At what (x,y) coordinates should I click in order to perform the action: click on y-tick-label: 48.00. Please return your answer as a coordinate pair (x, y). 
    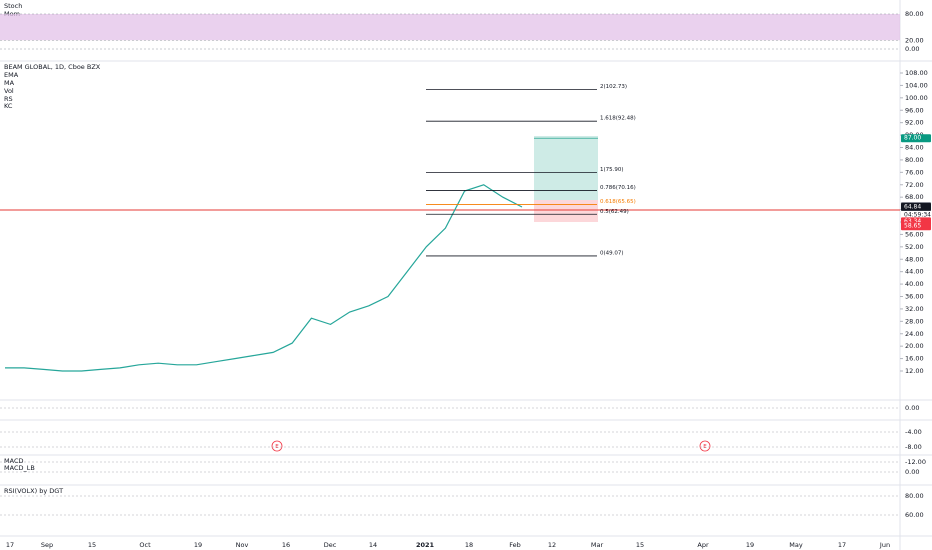
    Looking at the image, I should click on (914, 259).